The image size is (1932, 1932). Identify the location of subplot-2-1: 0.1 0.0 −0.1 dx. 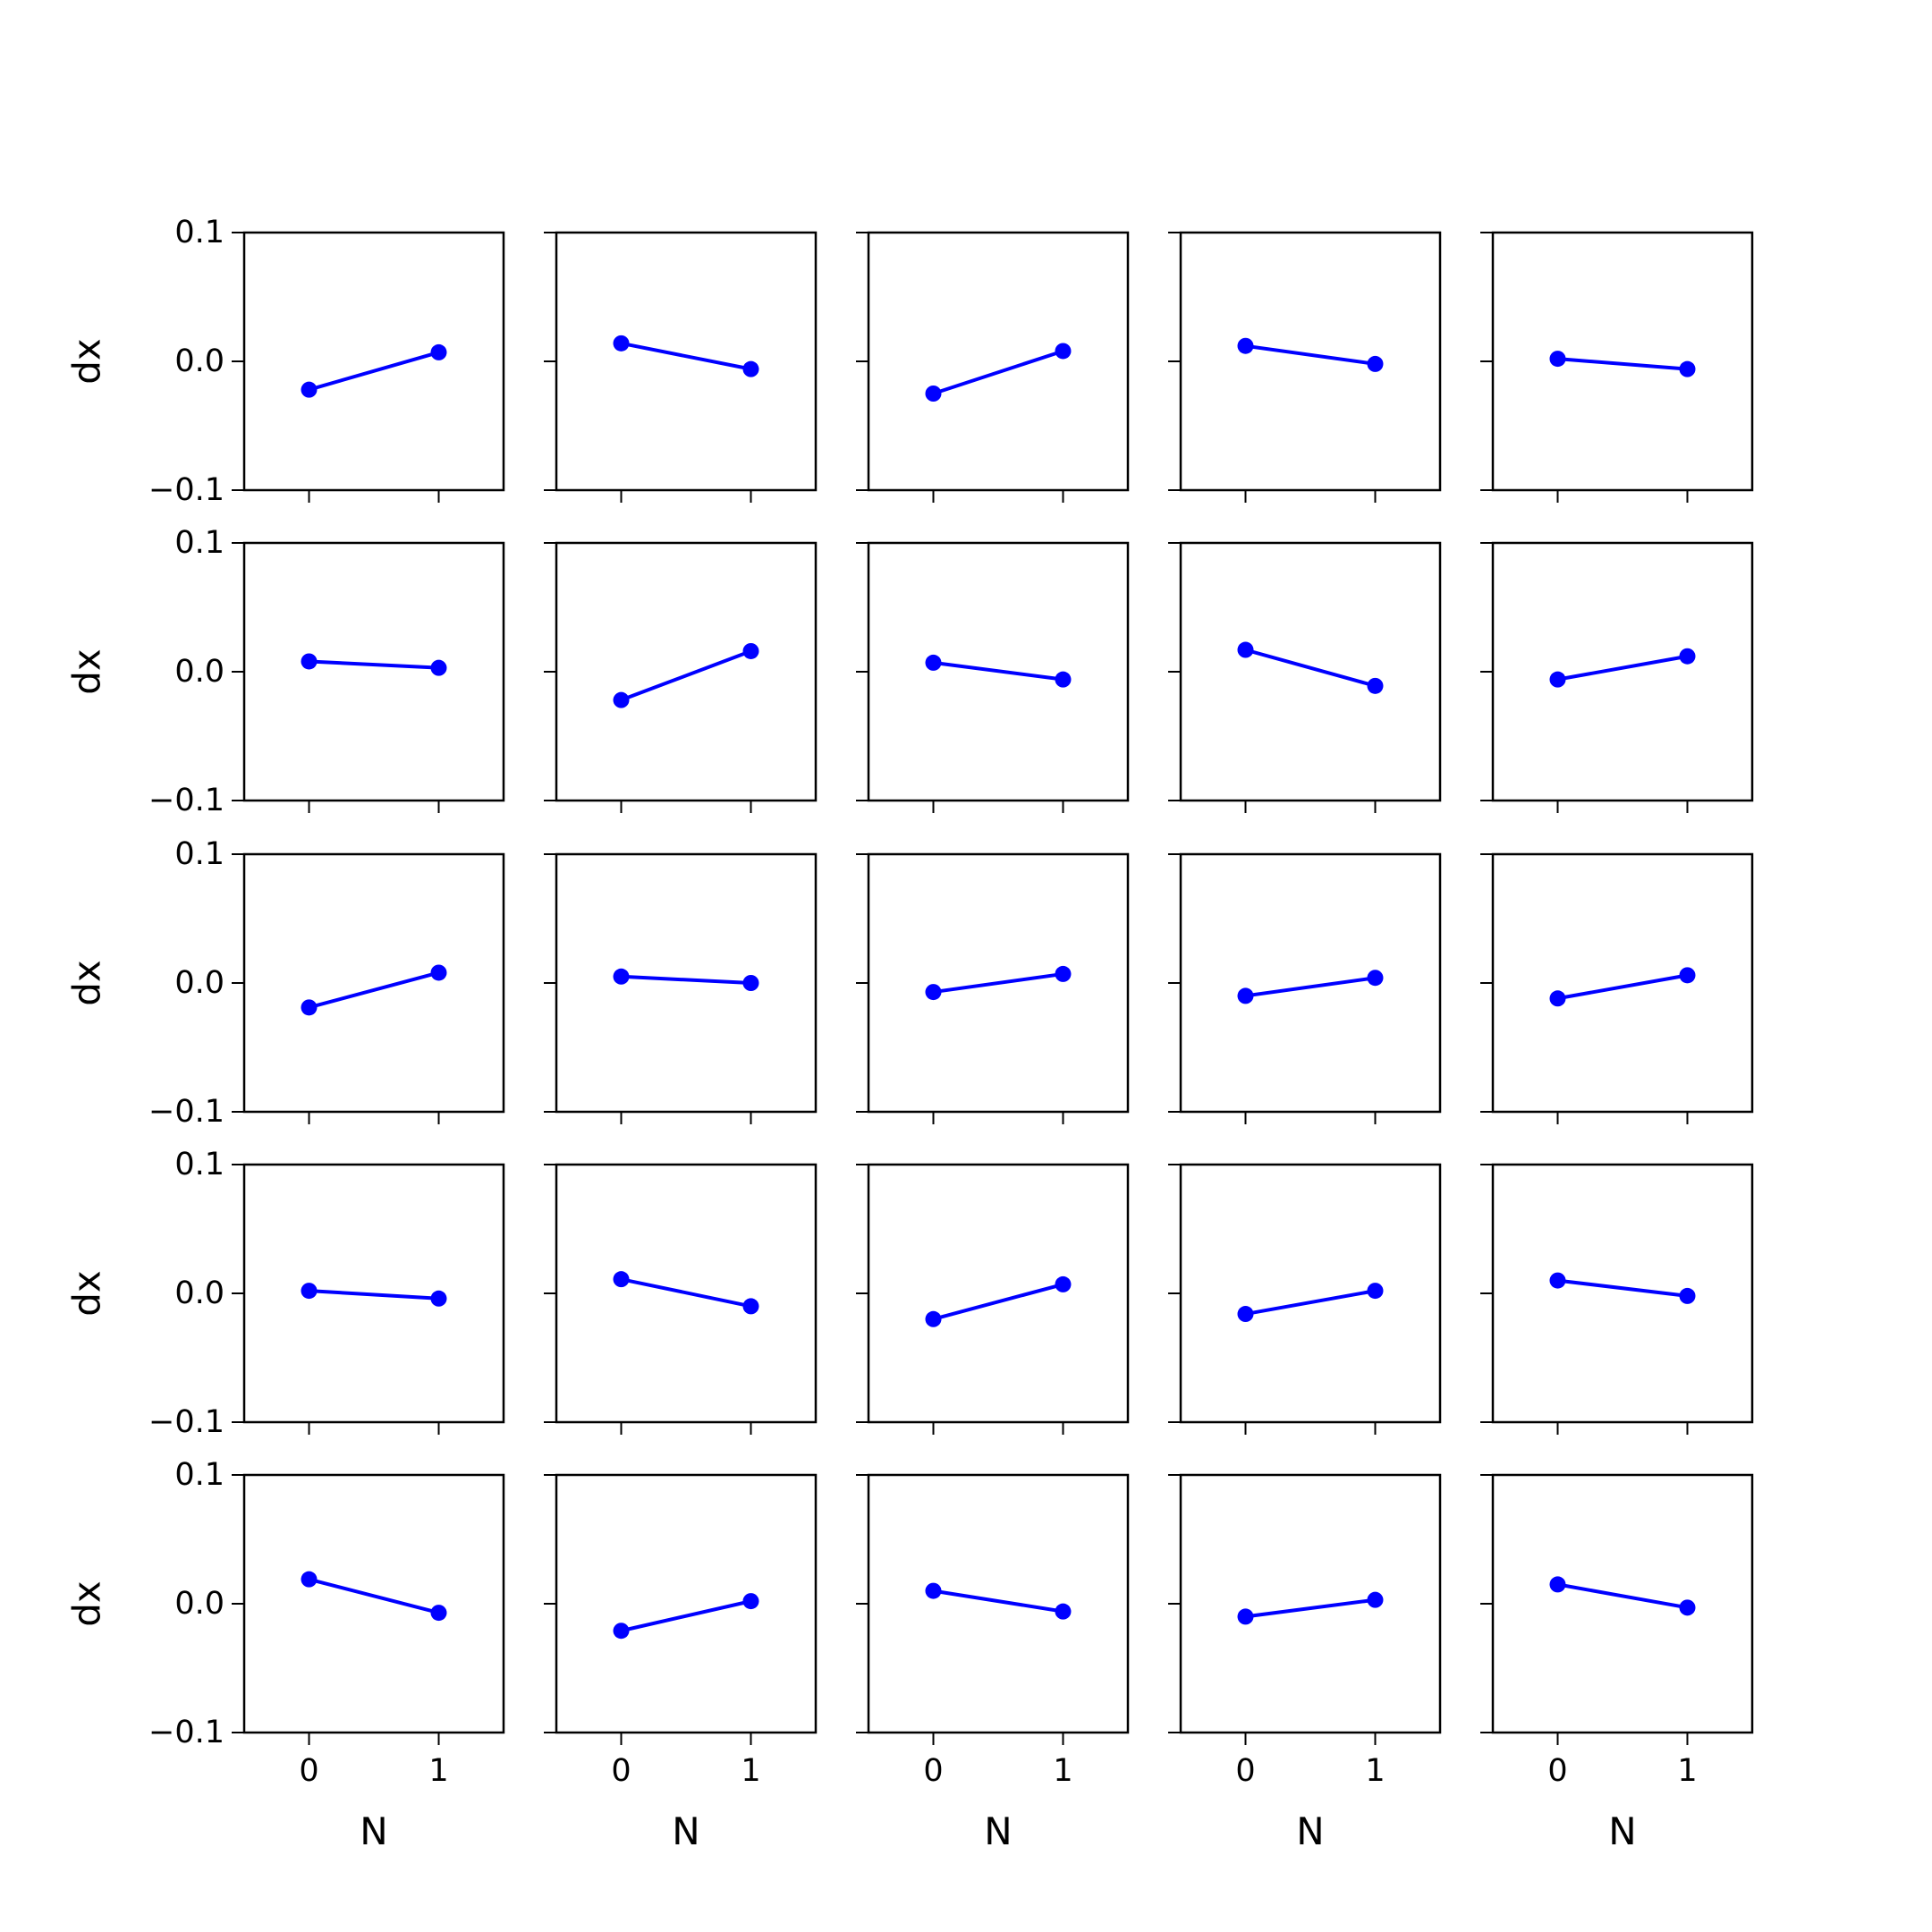
(285, 671).